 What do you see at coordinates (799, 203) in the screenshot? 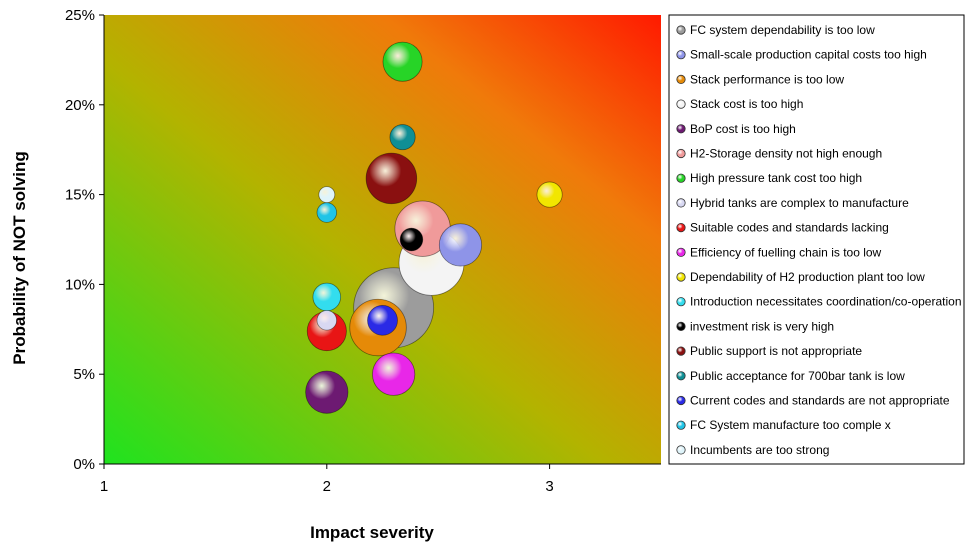
I see `legend-label: Hybrid tanks are complex to manufacture` at bounding box center [799, 203].